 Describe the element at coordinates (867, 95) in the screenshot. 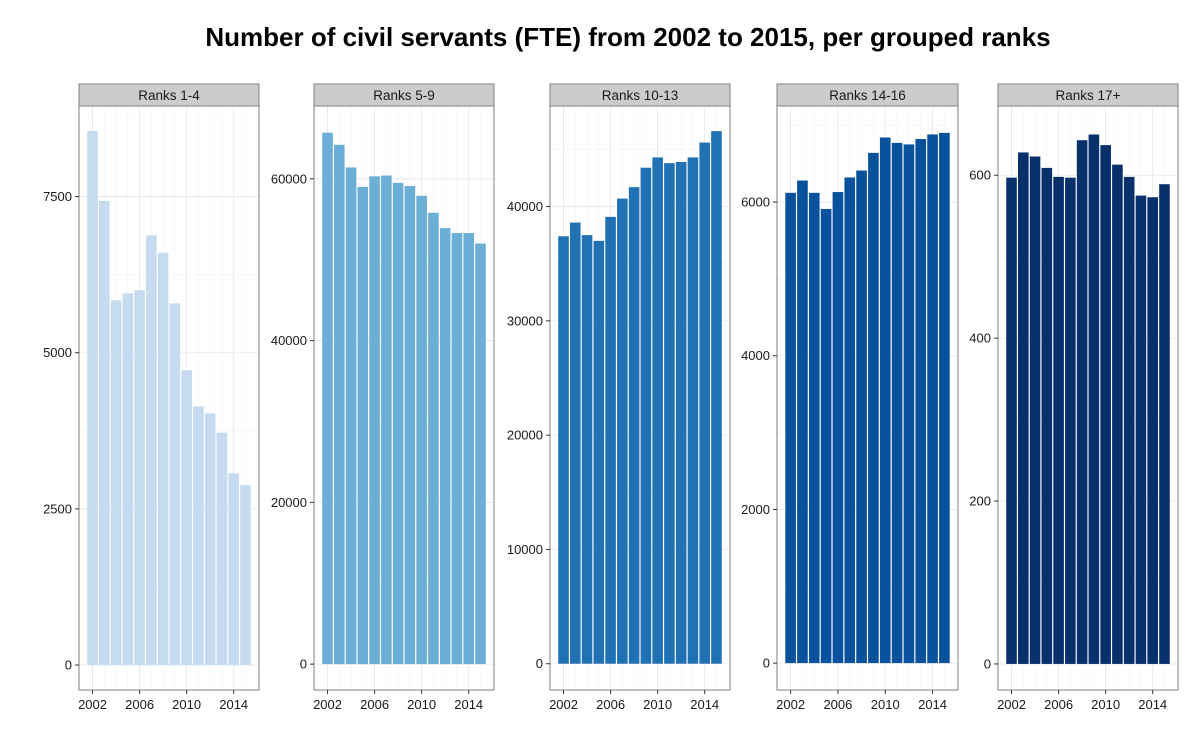

I see `facet-label: Ranks 14-16` at that location.